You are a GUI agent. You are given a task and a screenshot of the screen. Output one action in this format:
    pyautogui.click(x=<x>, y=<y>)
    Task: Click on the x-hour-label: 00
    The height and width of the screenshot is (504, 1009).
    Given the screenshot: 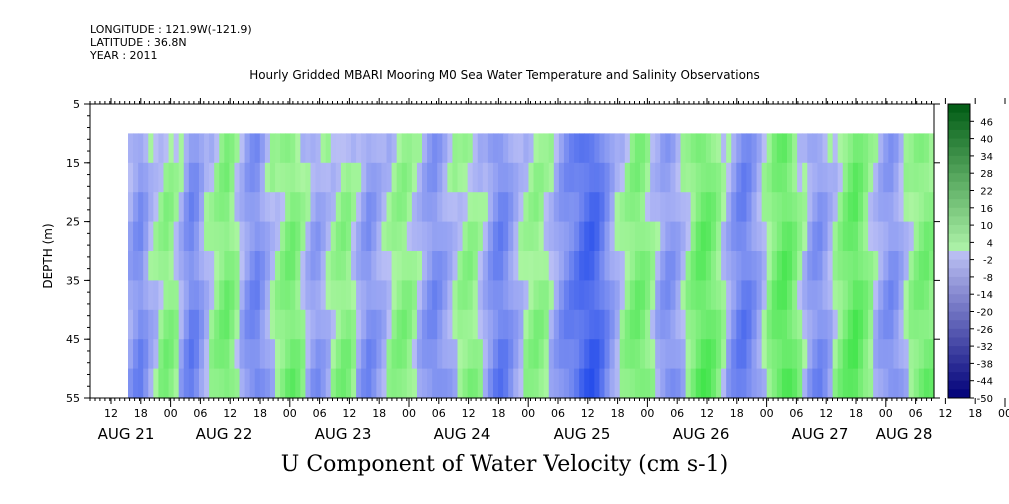 What is the action you would take?
    pyautogui.click(x=528, y=413)
    